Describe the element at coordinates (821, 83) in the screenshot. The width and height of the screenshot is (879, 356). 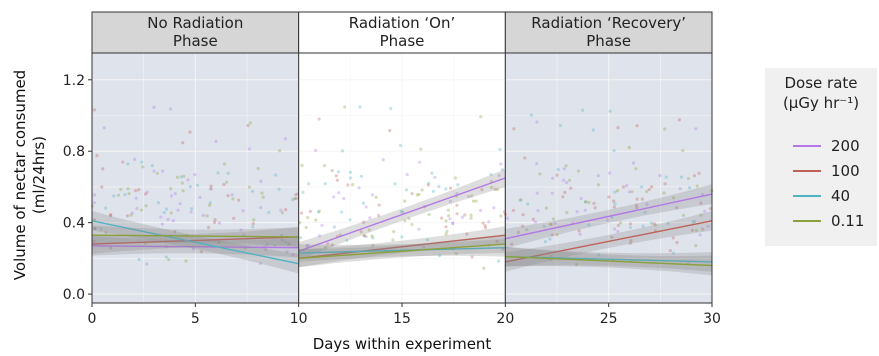
I see `legend-title-line1: Dose rate` at that location.